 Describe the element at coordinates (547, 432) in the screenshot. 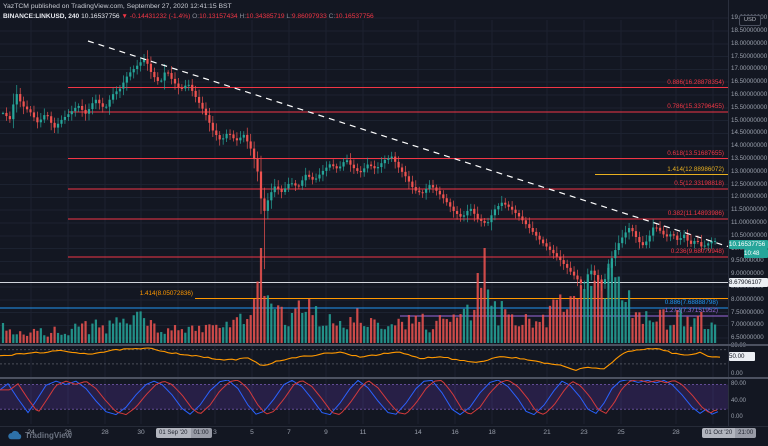

I see `time-axis-label: 21` at that location.